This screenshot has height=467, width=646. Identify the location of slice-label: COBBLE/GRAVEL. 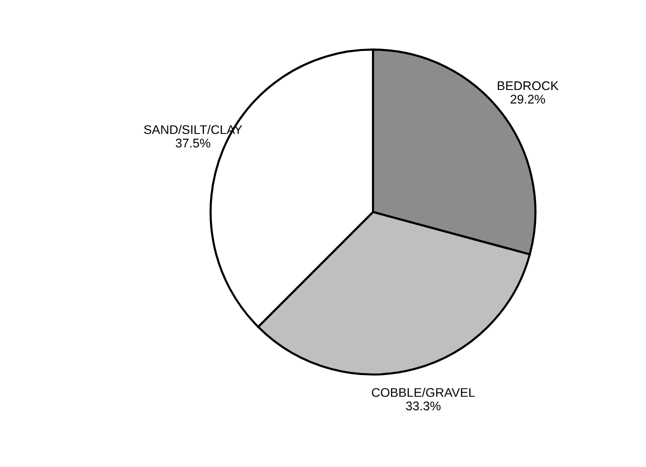
(423, 392).